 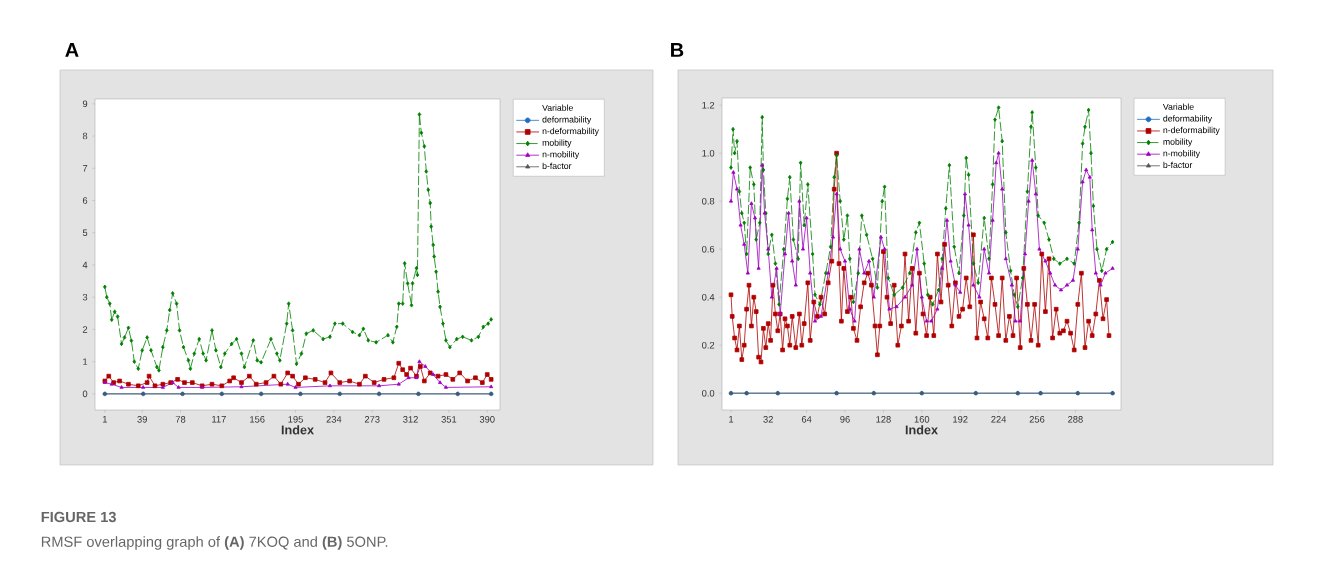 I want to click on y-tick-label: 0.2, so click(x=708, y=345).